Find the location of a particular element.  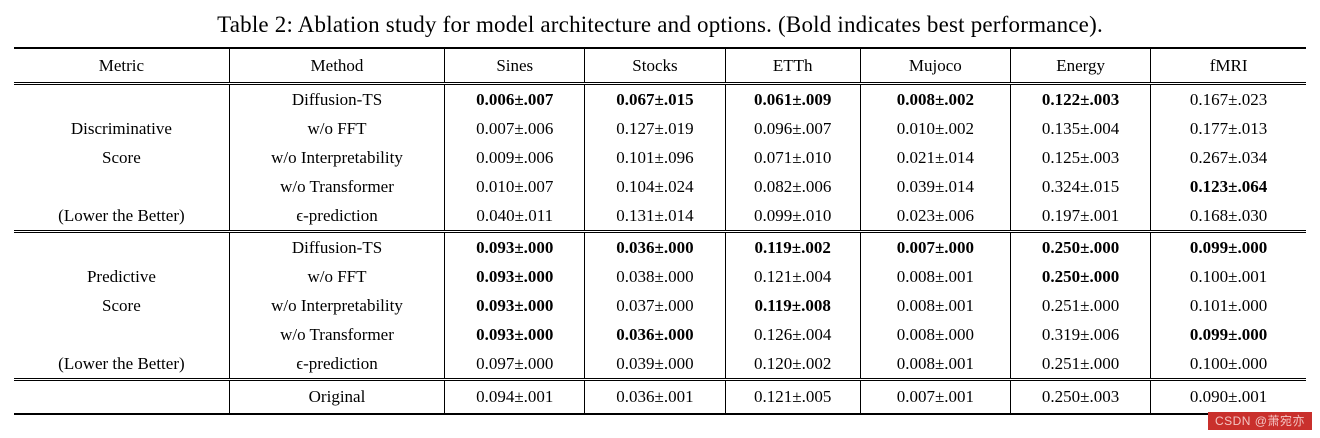

value-cell: 0.097±.000 is located at coordinates (514, 364).